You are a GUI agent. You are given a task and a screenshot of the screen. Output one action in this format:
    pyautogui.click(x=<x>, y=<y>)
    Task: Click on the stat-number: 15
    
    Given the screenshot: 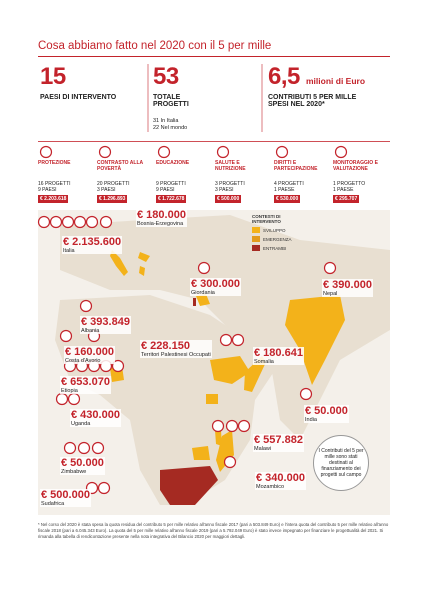 What is the action you would take?
    pyautogui.click(x=53, y=76)
    